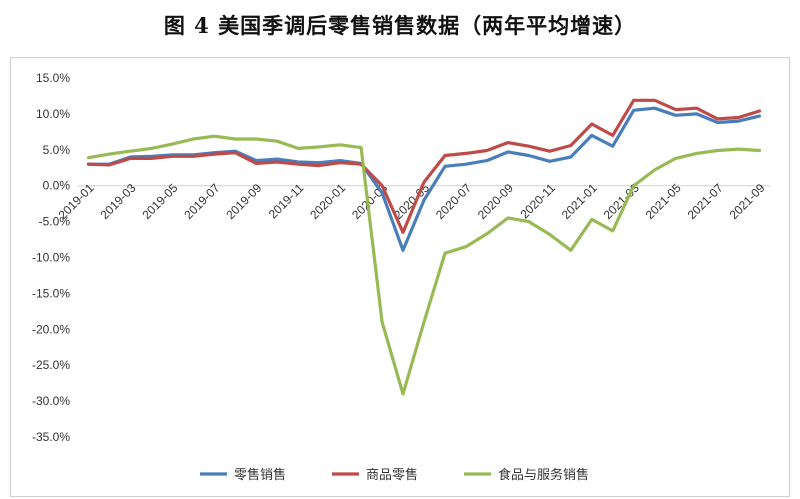 This screenshot has width=800, height=499. What do you see at coordinates (260, 475) in the screenshot?
I see `legend-label: 零售销售` at bounding box center [260, 475].